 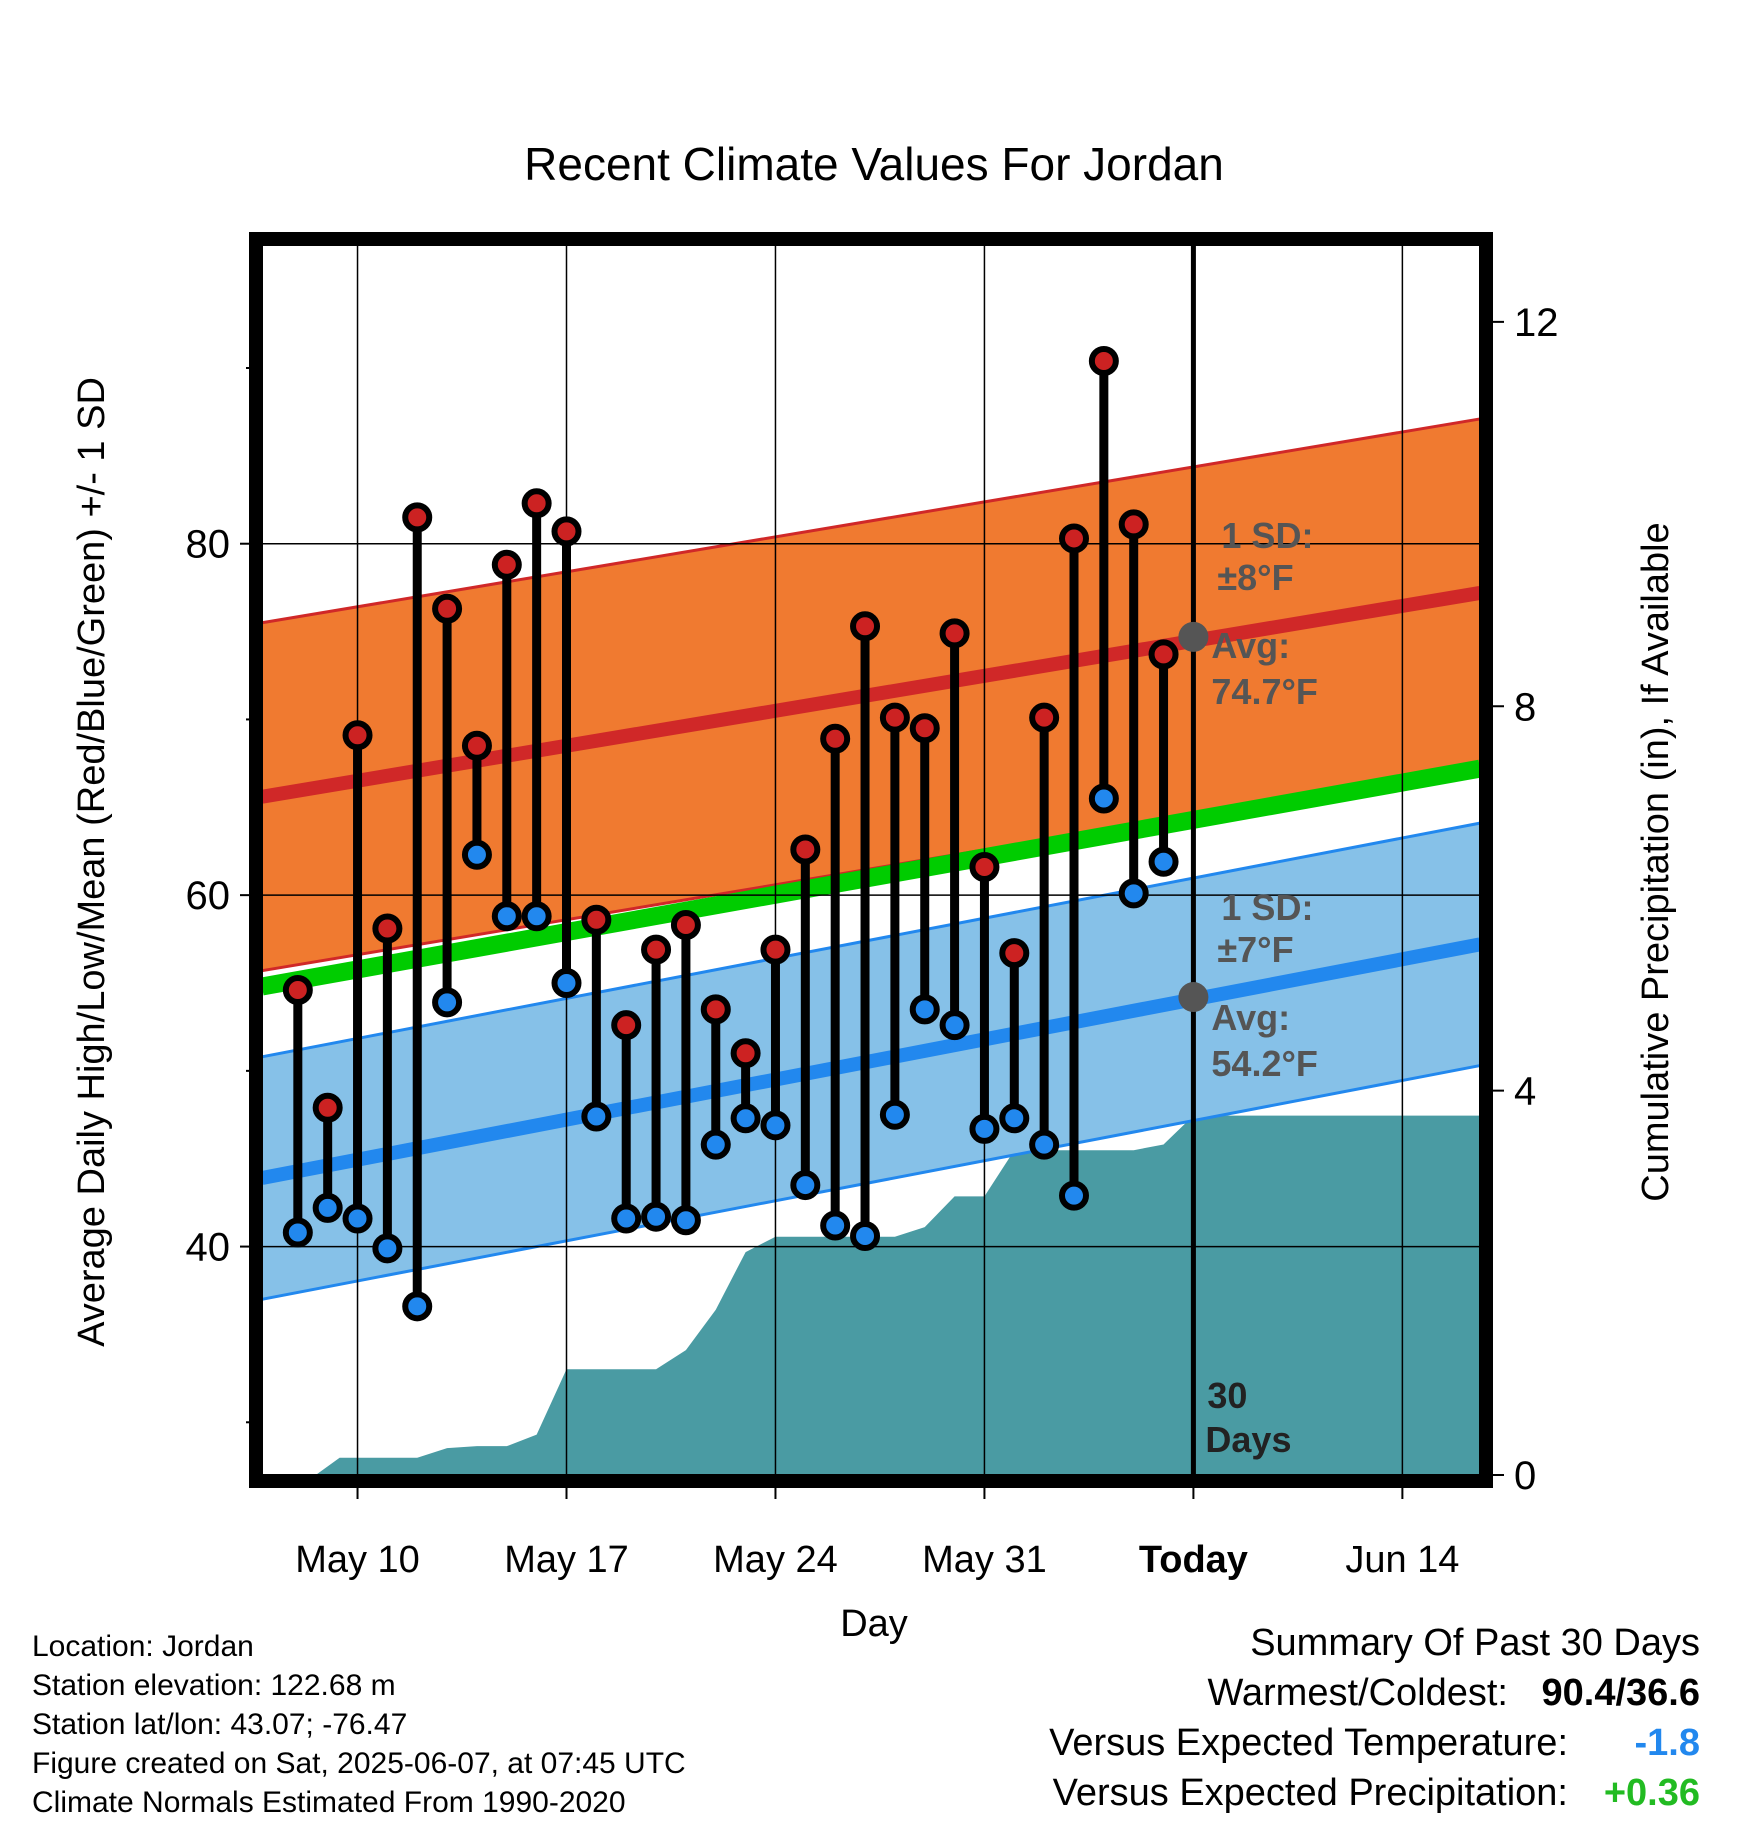 I want to click on summary-title: Summary Of Past 30 Days, so click(x=1475, y=1643).